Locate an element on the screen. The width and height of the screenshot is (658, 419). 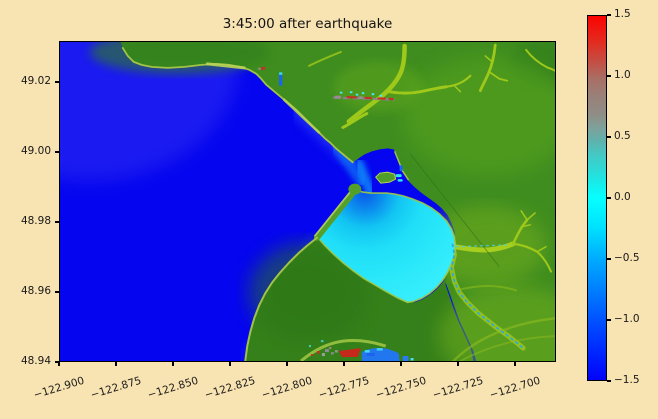
semiahmoo-spit is located at coordinates (337, 212).